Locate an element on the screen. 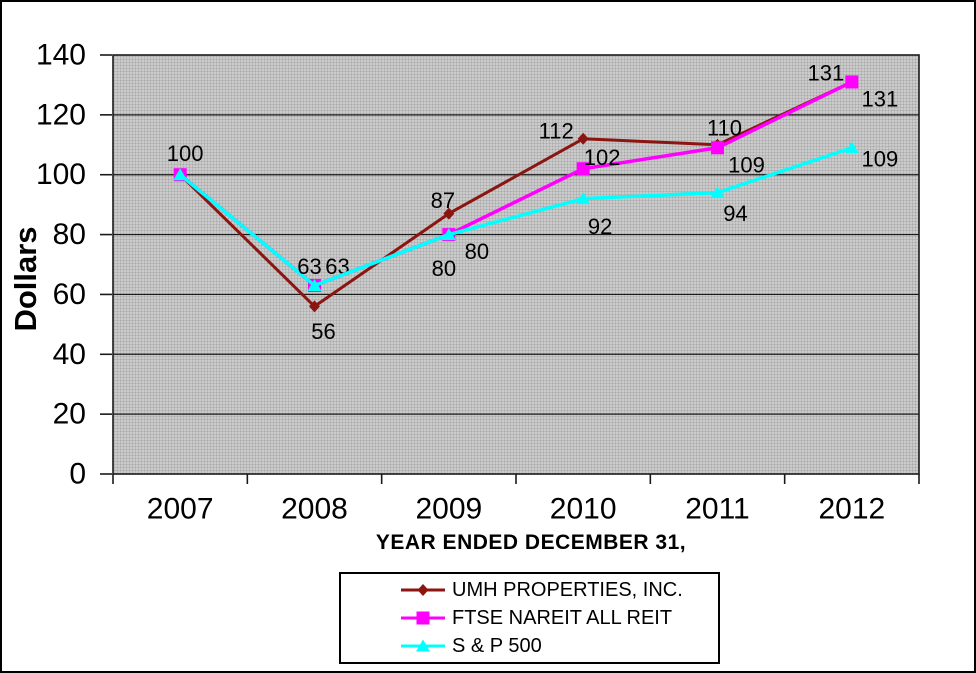 The width and height of the screenshot is (976, 673). legend-label: FTSE NAREIT ALL REIT is located at coordinates (562, 617).